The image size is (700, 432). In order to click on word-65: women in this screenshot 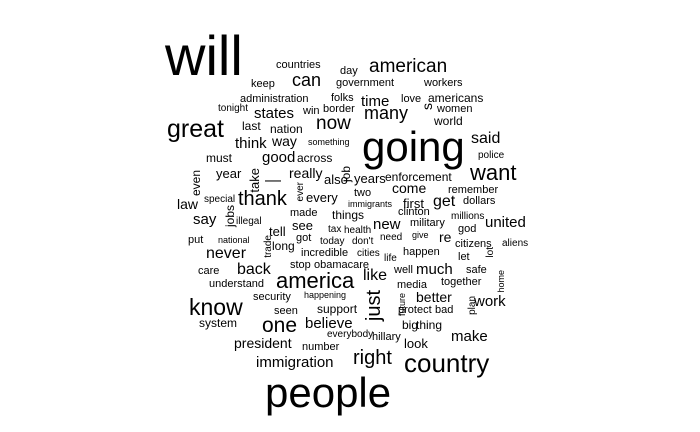, I will do `click(455, 109)`.